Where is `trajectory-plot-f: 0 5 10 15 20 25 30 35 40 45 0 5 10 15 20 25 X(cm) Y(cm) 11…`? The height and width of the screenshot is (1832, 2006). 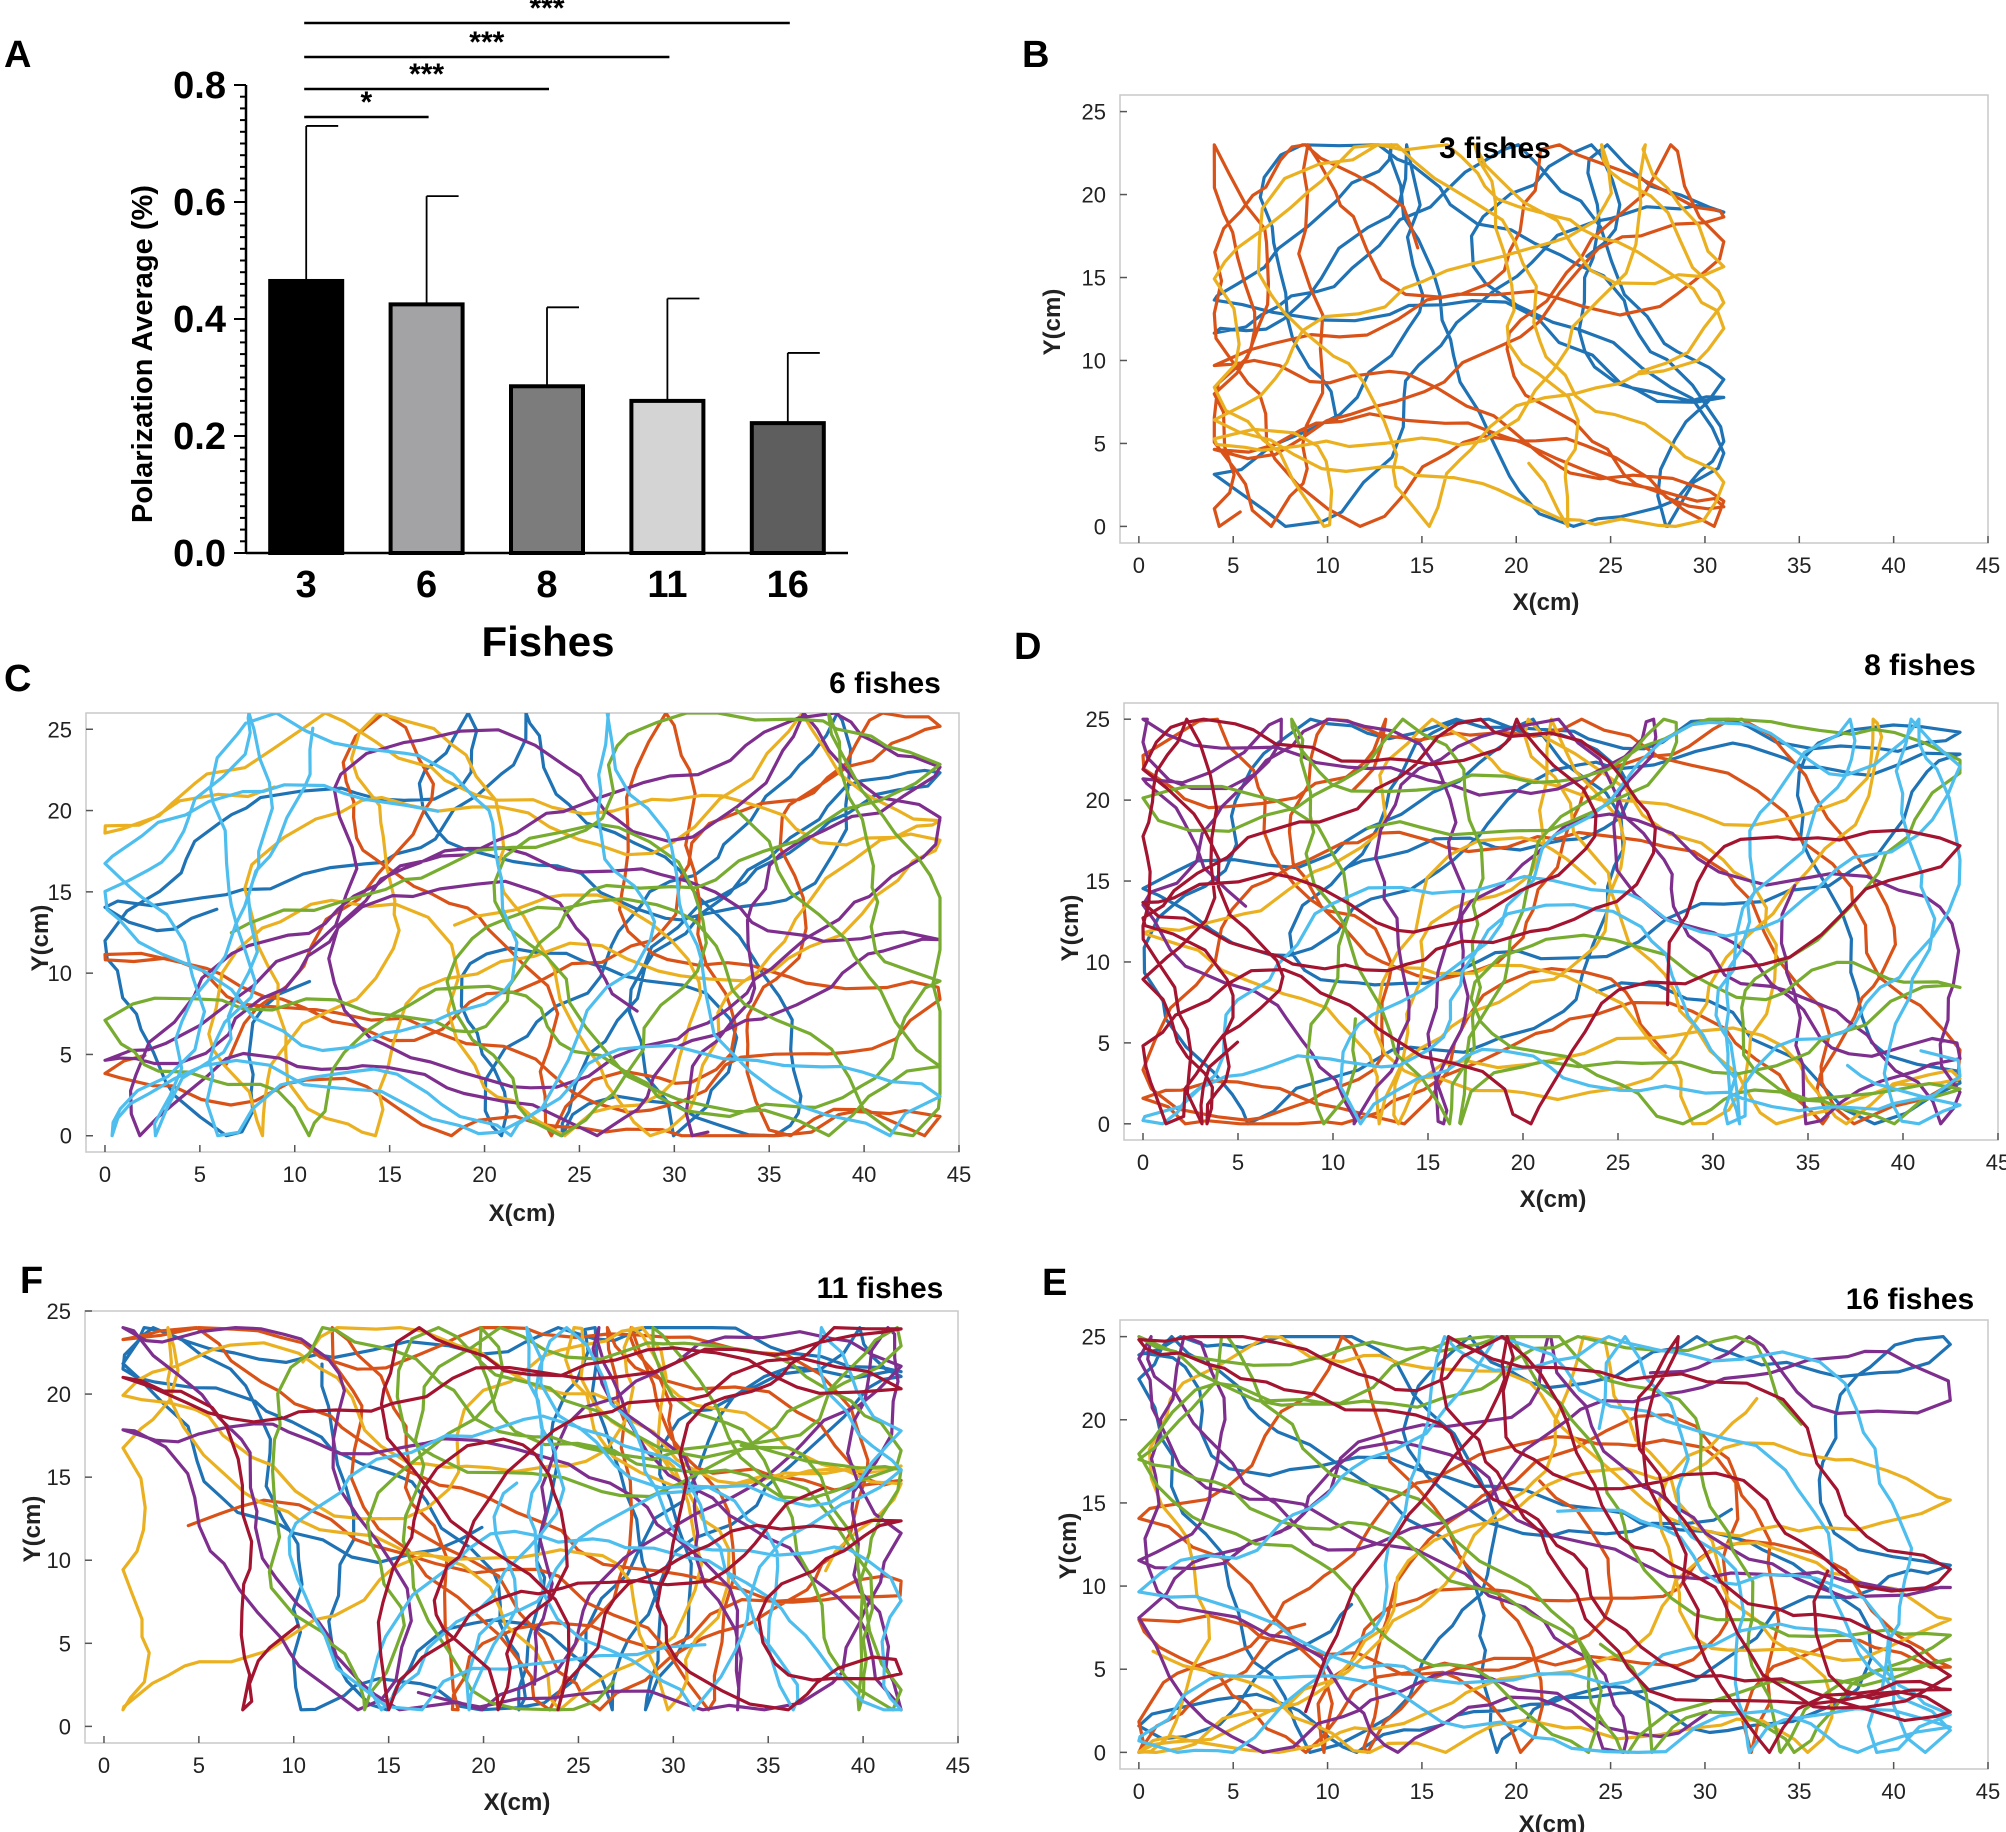 trajectory-plot-f: 0 5 10 15 20 25 30 35 40 45 0 5 10 15 20 25 X(cm) Y(cm) 11… is located at coordinates (494, 1544).